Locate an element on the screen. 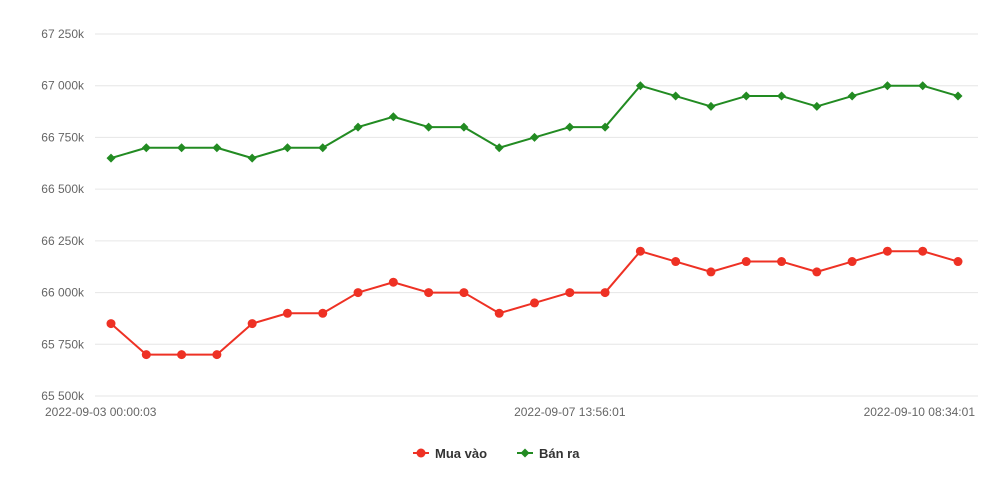  x-tick-label: 2022-09-03 00:00:03 is located at coordinates (101, 412).